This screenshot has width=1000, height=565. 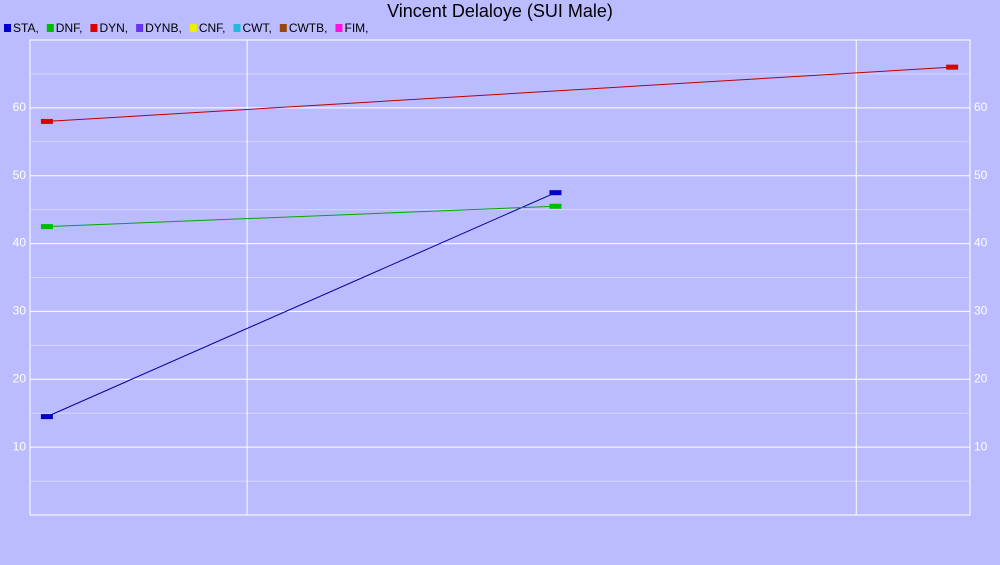 I want to click on y-tick-label: 10, so click(x=20, y=446).